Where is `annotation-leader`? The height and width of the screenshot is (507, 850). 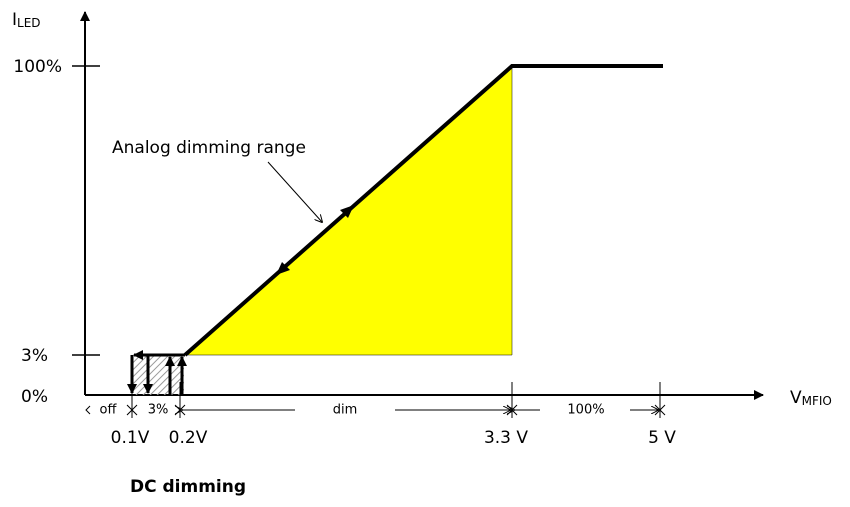 annotation-leader is located at coordinates (294, 191).